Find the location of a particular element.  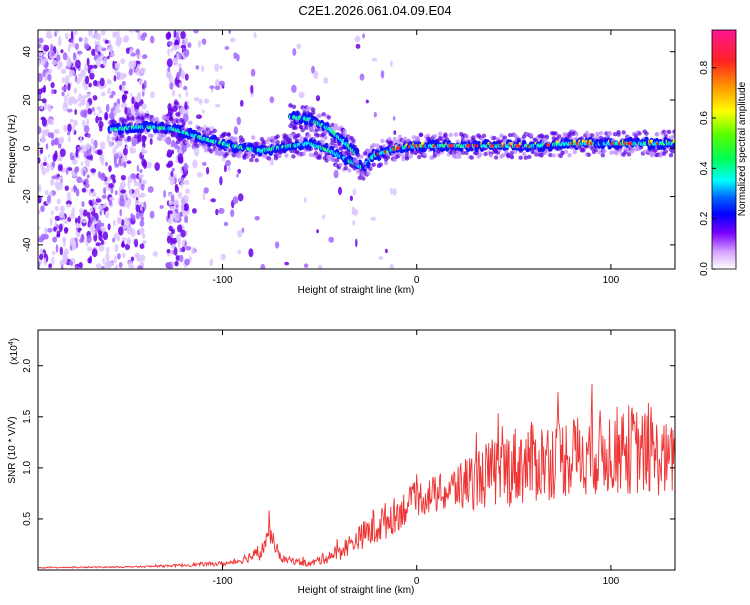

snr-ytick-label: 1.5 is located at coordinates (27, 416).